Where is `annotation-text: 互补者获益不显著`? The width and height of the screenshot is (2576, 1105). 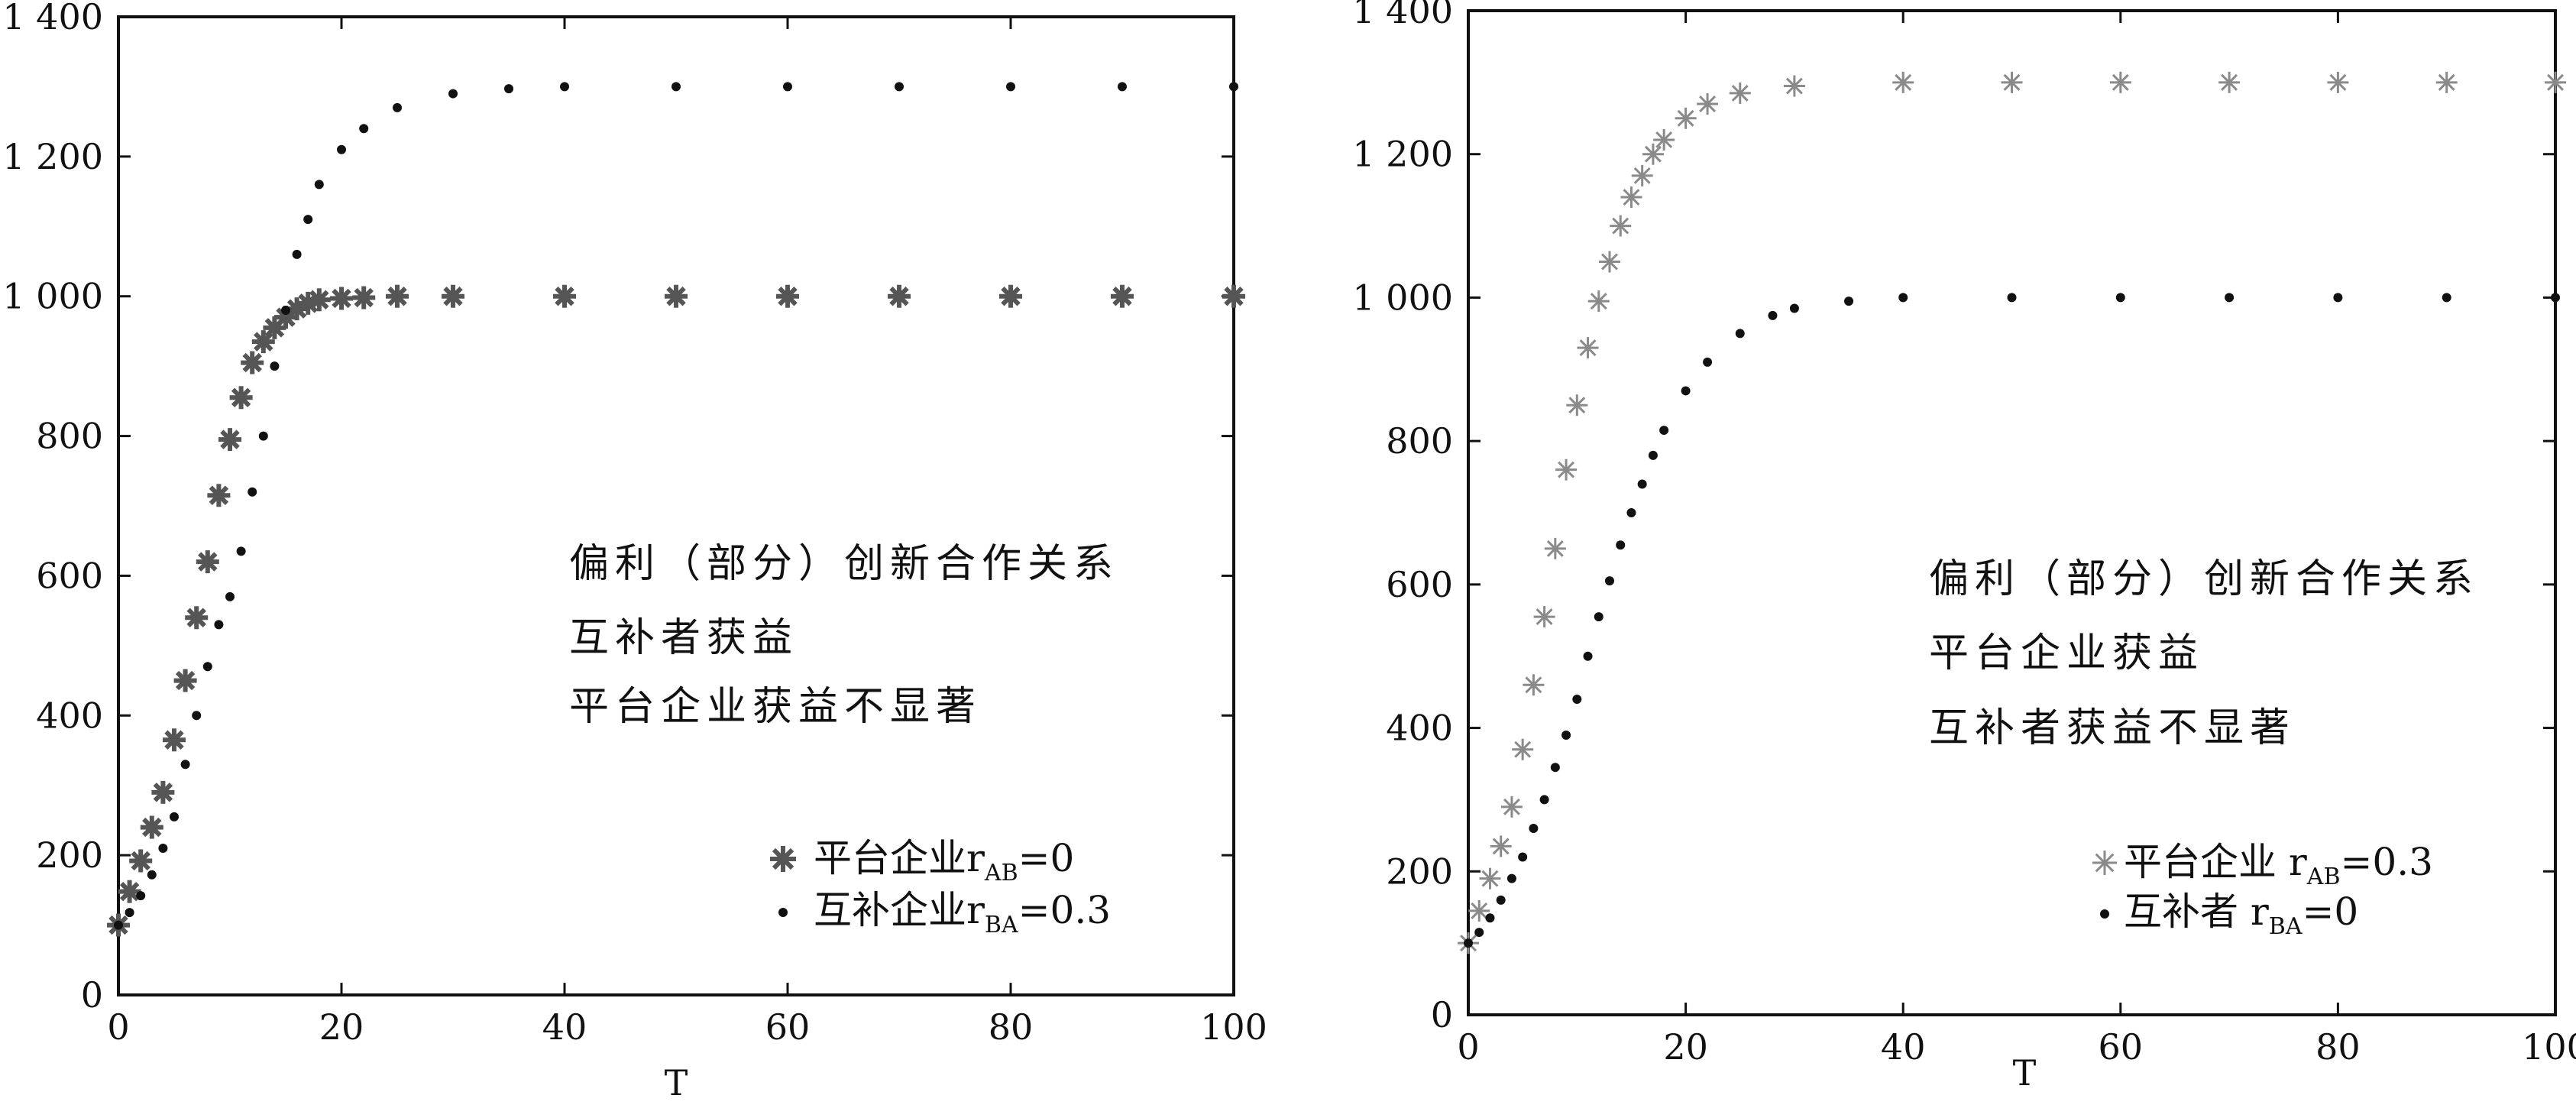
annotation-text: 互补者获益不显著 is located at coordinates (2112, 728).